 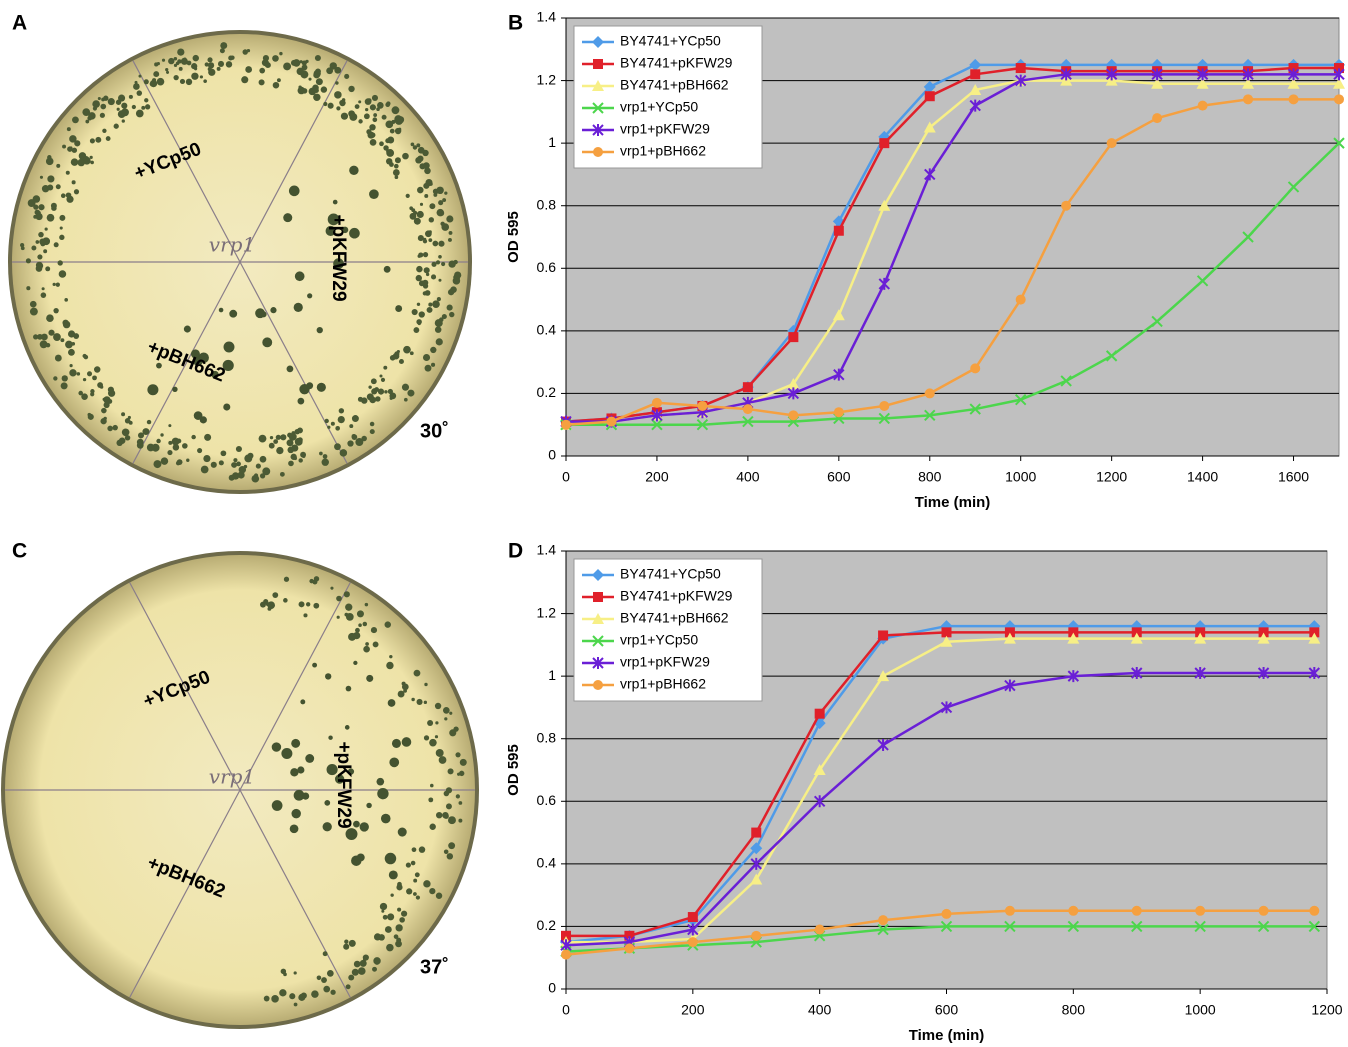 What do you see at coordinates (547, 17) in the screenshot?
I see `y-tick-label: 1.4` at bounding box center [547, 17].